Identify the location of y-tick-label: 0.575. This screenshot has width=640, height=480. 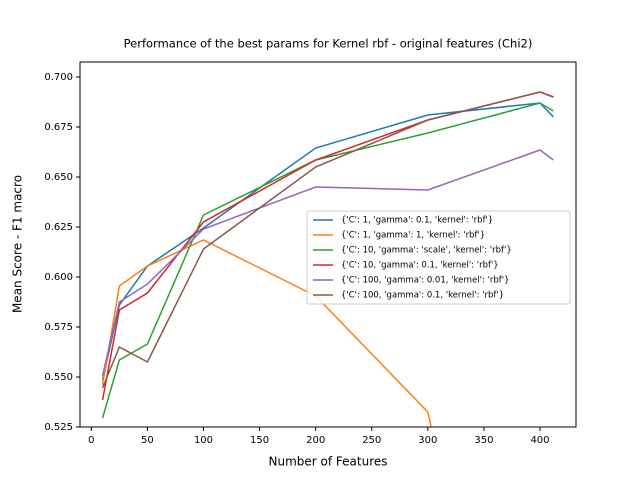
(58, 327).